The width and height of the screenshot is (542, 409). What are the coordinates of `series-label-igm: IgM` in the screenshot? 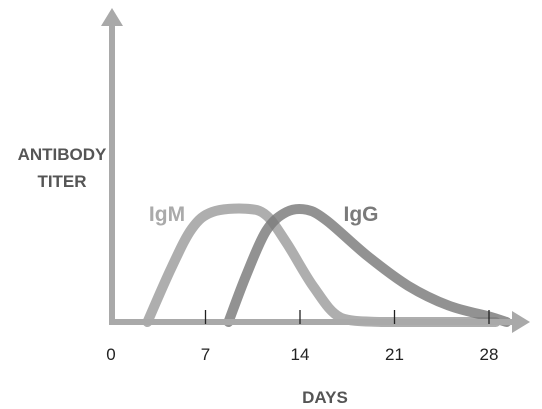 It's located at (167, 214).